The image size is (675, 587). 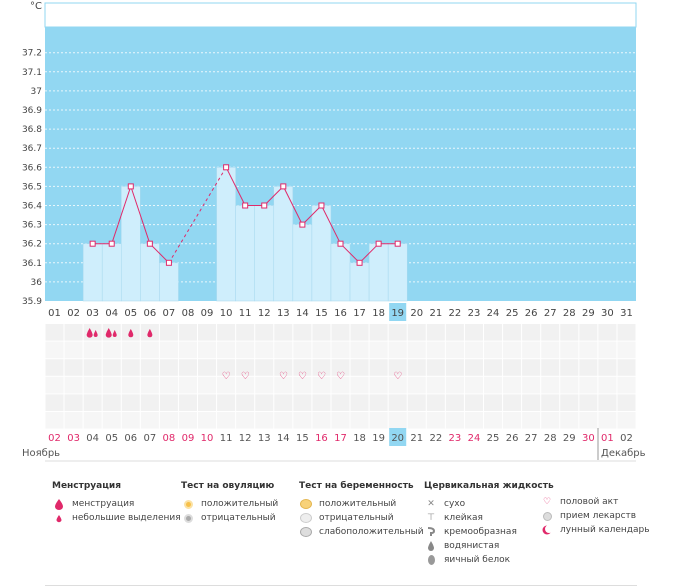 What do you see at coordinates (302, 313) in the screenshot?
I see `day-label: 14` at bounding box center [302, 313].